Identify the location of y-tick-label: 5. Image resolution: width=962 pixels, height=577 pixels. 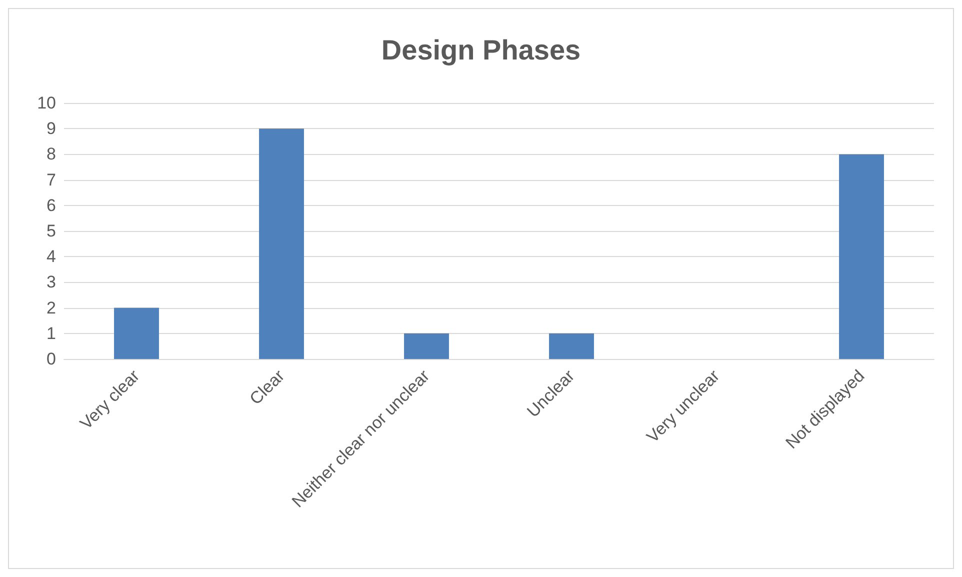
(51, 231).